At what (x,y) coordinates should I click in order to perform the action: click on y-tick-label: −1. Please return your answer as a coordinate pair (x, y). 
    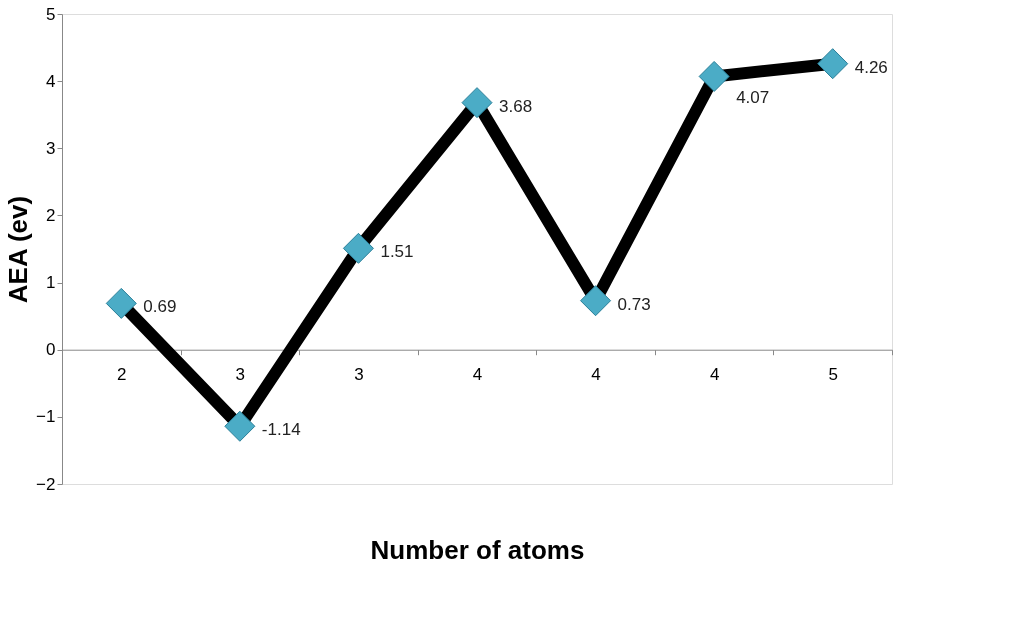
    Looking at the image, I should click on (46, 417).